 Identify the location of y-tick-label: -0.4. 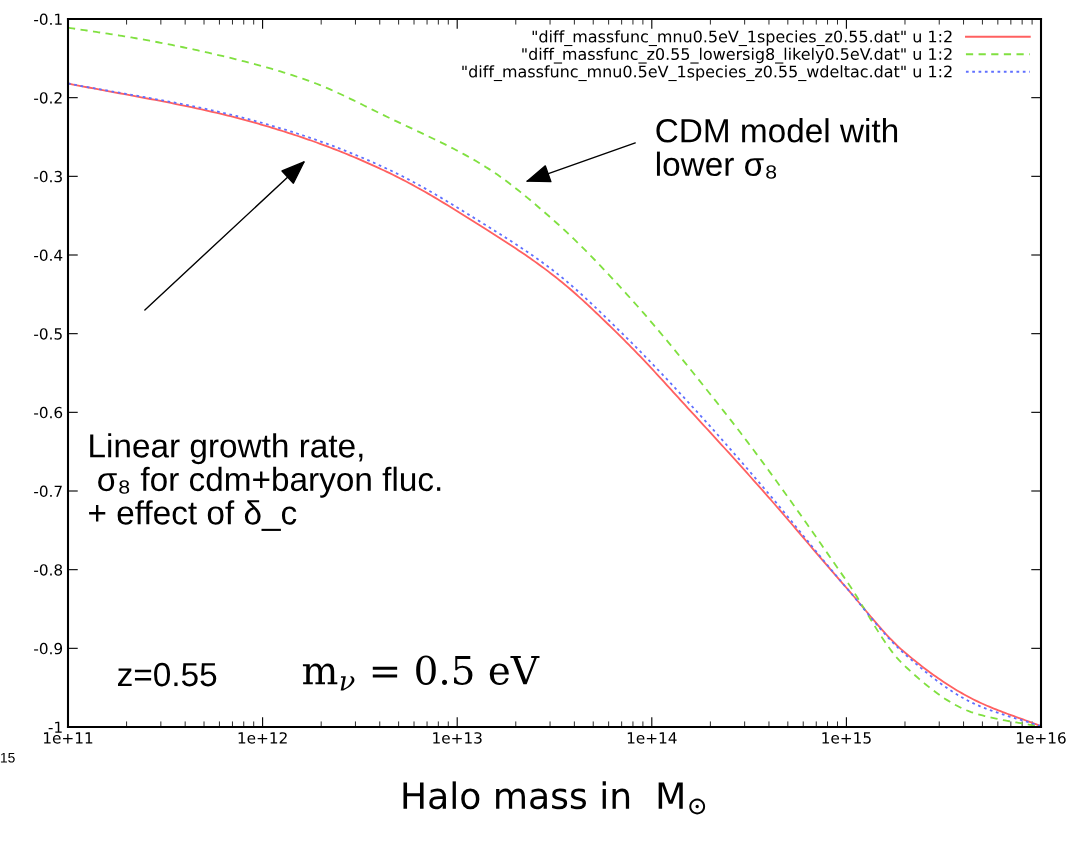
(48, 255).